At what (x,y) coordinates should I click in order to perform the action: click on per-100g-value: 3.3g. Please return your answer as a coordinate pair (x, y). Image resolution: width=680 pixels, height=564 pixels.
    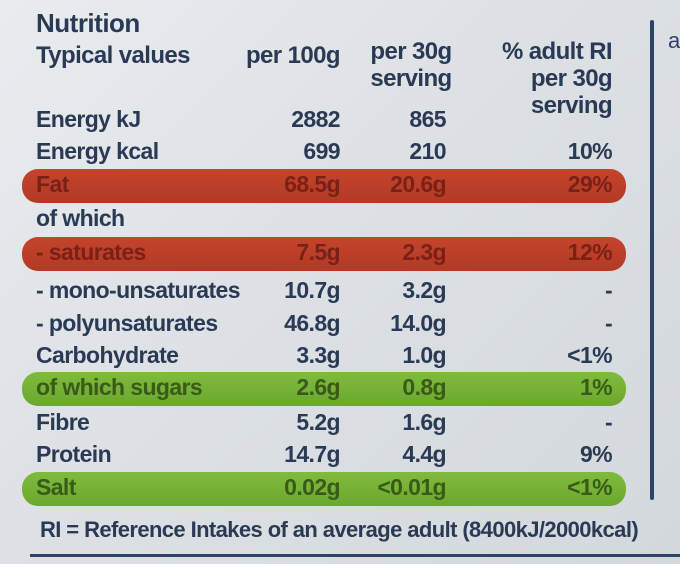
    Looking at the image, I should click on (318, 355).